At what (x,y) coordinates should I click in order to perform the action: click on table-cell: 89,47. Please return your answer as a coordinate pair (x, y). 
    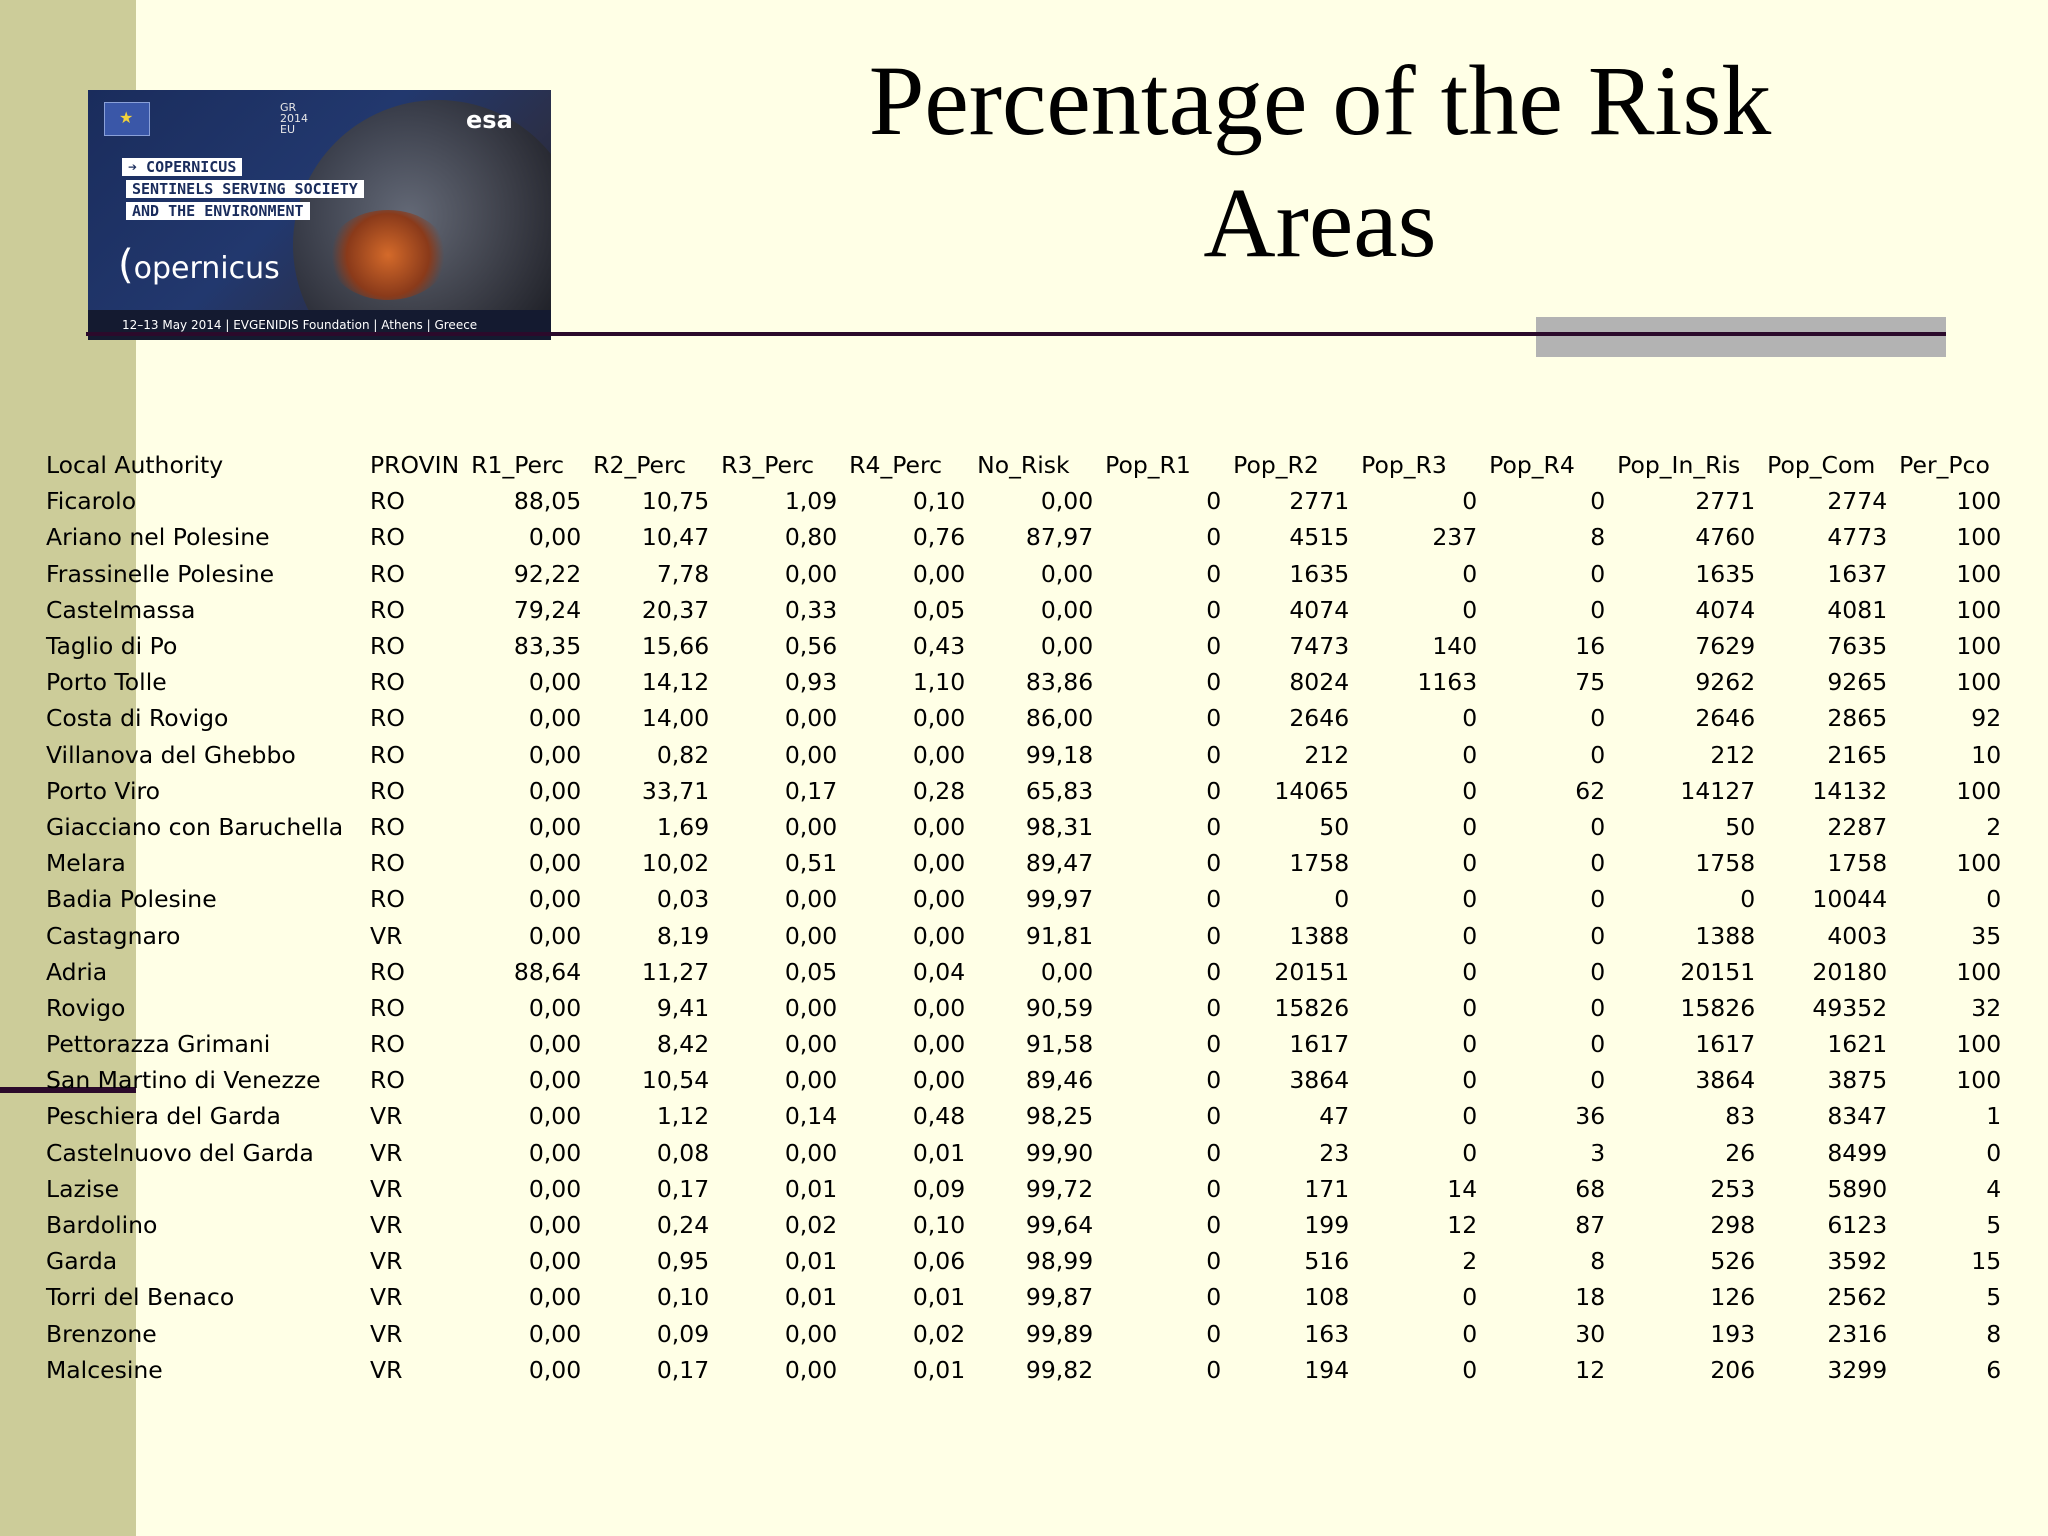
    Looking at the image, I should click on (1059, 863).